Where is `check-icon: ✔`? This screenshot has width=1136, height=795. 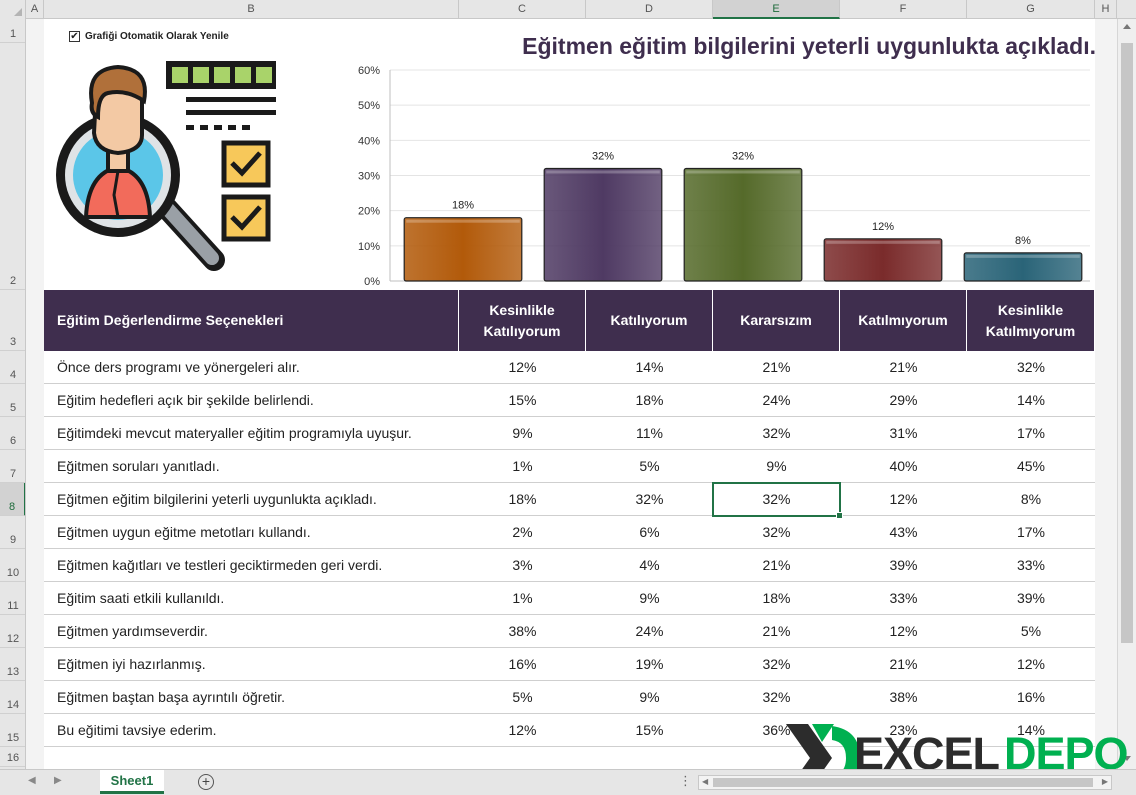
check-icon: ✔ is located at coordinates (74, 36).